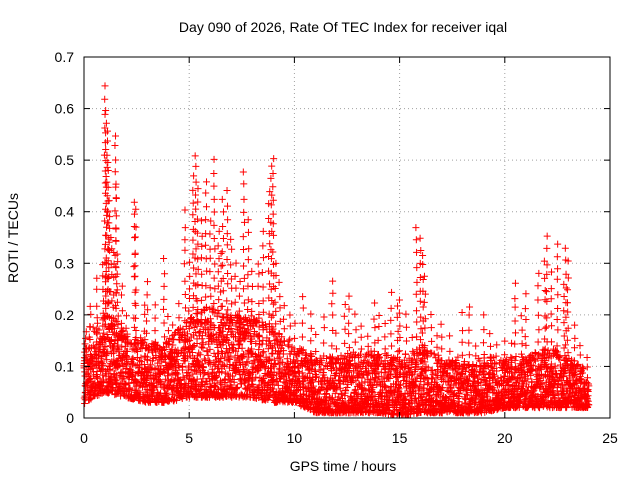 The image size is (640, 480). I want to click on y-axis-label: ROTI / TECUs, so click(13, 238).